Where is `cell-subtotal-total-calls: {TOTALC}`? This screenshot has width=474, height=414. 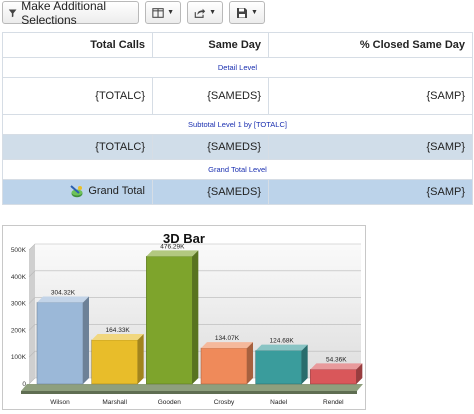
cell-subtotal-total-calls: {TOTALC} is located at coordinates (77, 147).